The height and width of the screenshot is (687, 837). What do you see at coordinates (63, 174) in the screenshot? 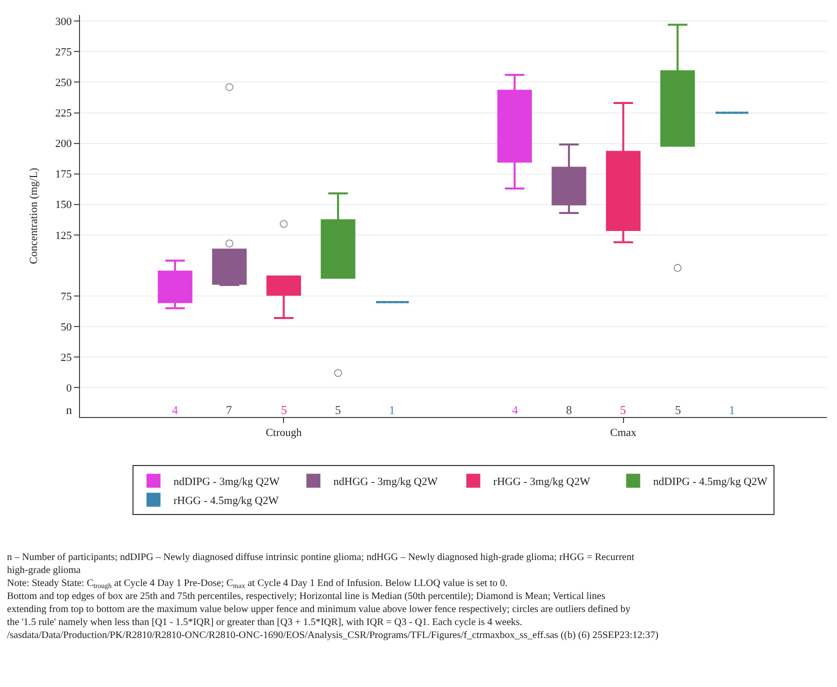
I see `y-tick-label: 175` at bounding box center [63, 174].